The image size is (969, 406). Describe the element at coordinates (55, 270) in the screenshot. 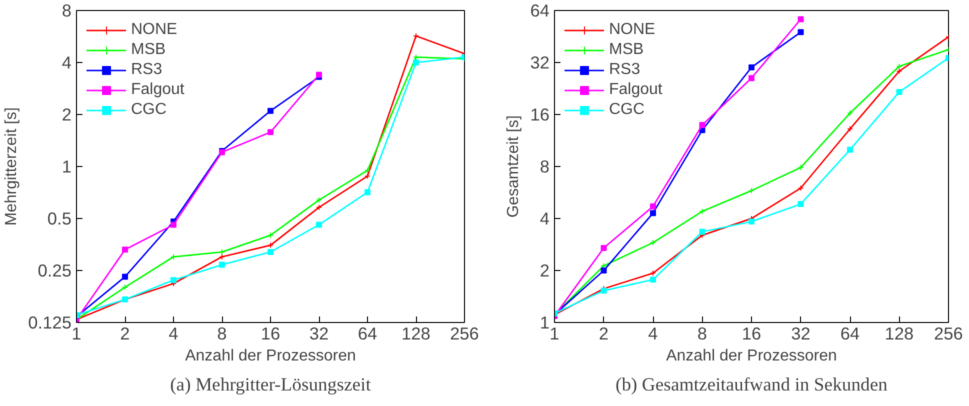

I see `y-tick-label: 0.25` at that location.